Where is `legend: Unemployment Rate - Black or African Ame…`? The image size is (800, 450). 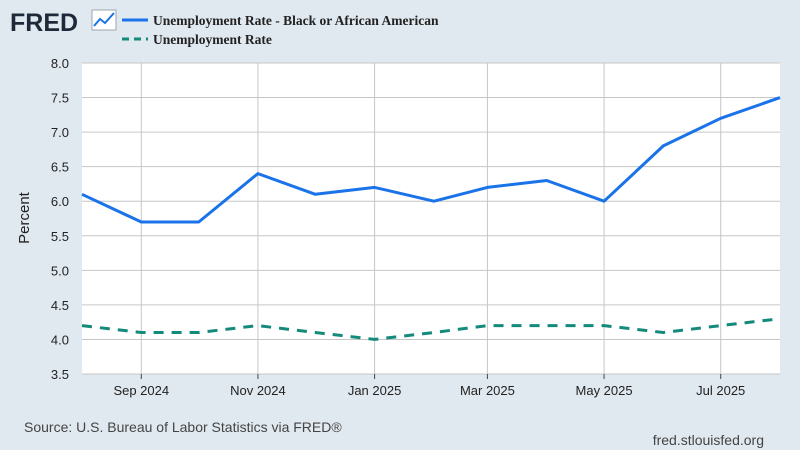 legend: Unemployment Rate - Black or African Ame… is located at coordinates (280, 30).